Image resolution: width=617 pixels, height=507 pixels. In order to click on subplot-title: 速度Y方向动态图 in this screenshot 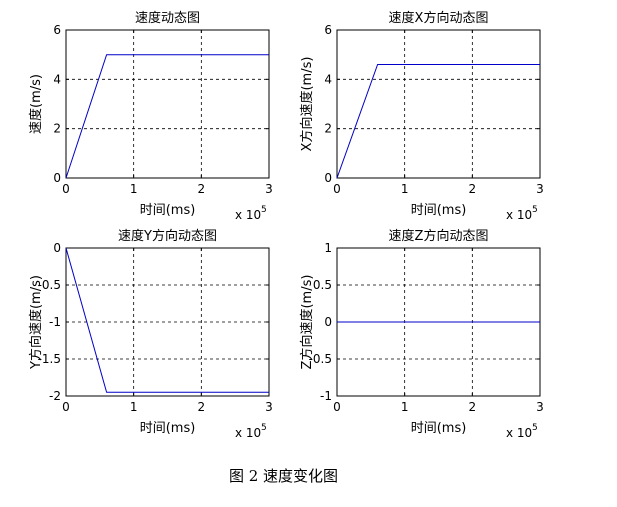, I will do `click(167, 236)`.